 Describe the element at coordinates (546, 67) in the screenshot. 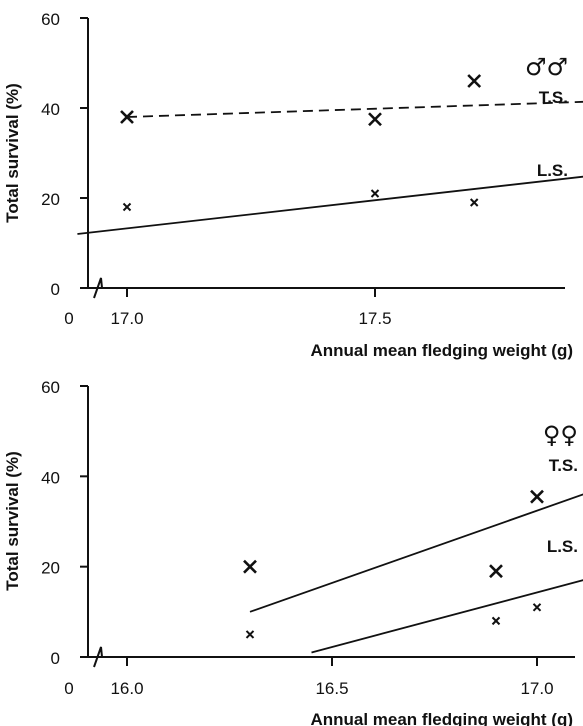

I see `sex-symbol: ♂♂` at that location.